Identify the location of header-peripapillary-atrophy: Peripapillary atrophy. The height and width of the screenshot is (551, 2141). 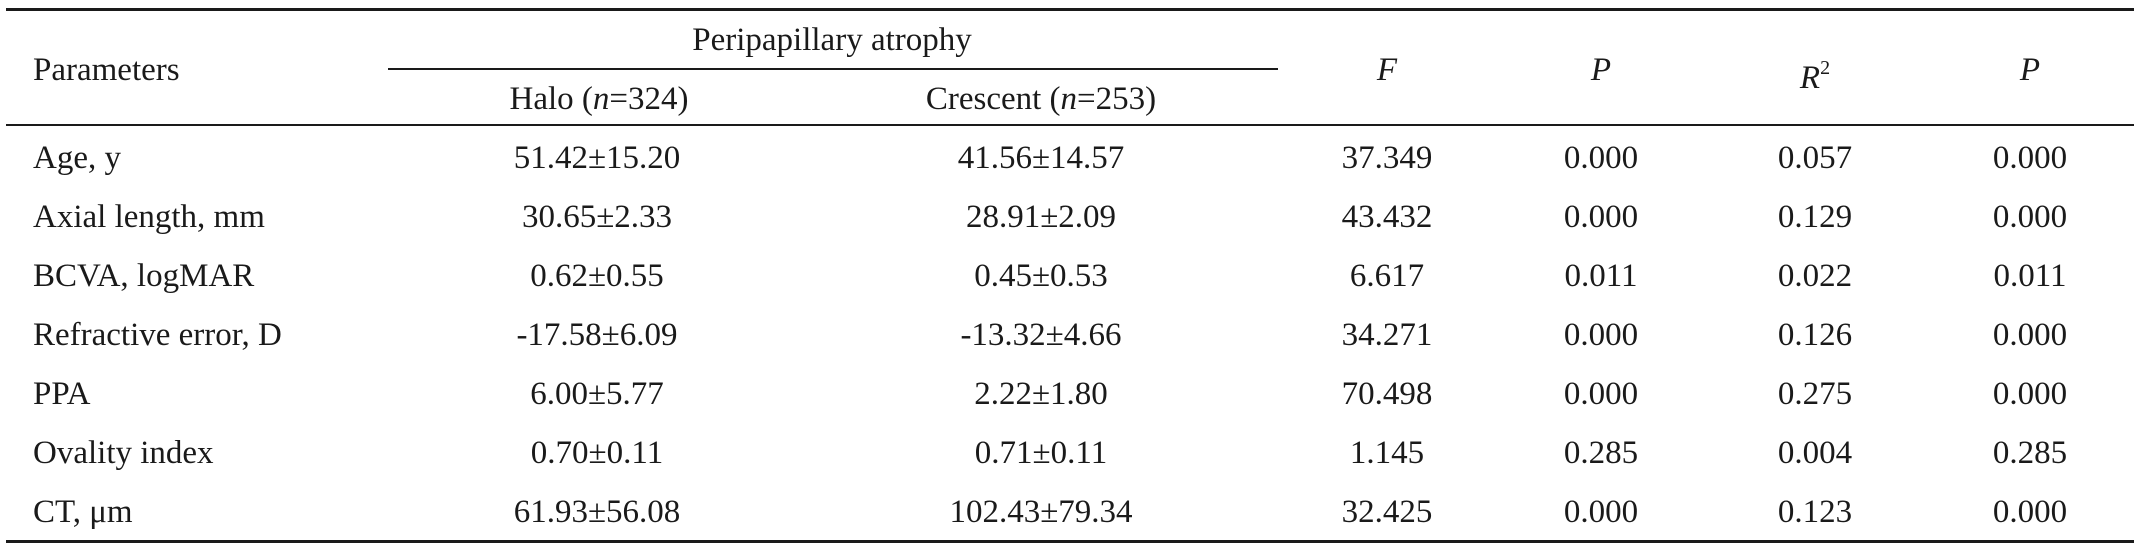
(832, 40).